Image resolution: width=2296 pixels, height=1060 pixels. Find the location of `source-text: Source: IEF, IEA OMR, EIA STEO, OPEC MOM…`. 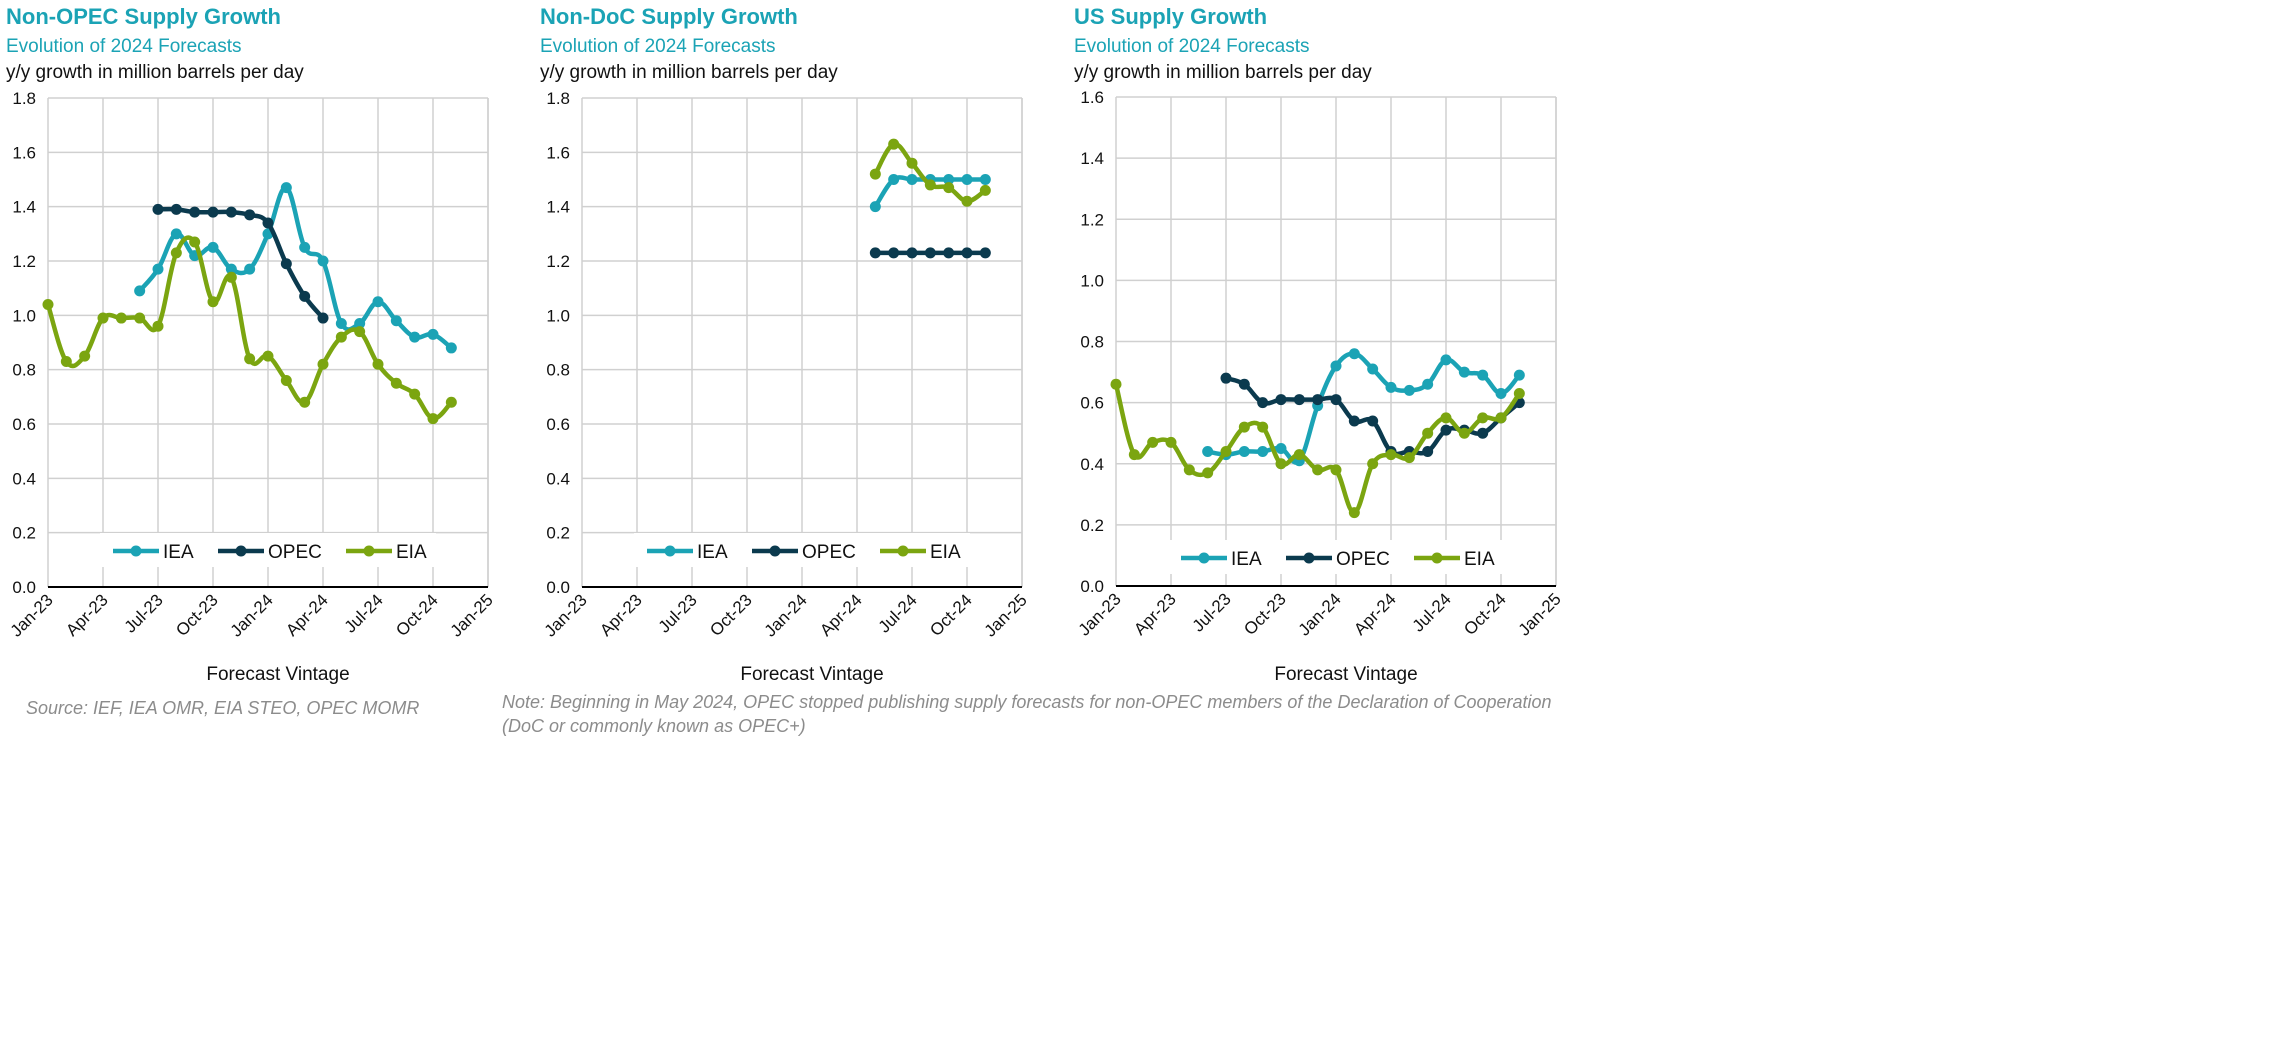

source-text: Source: IEF, IEA OMR, EIA STEO, OPEC MOM… is located at coordinates (223, 708).